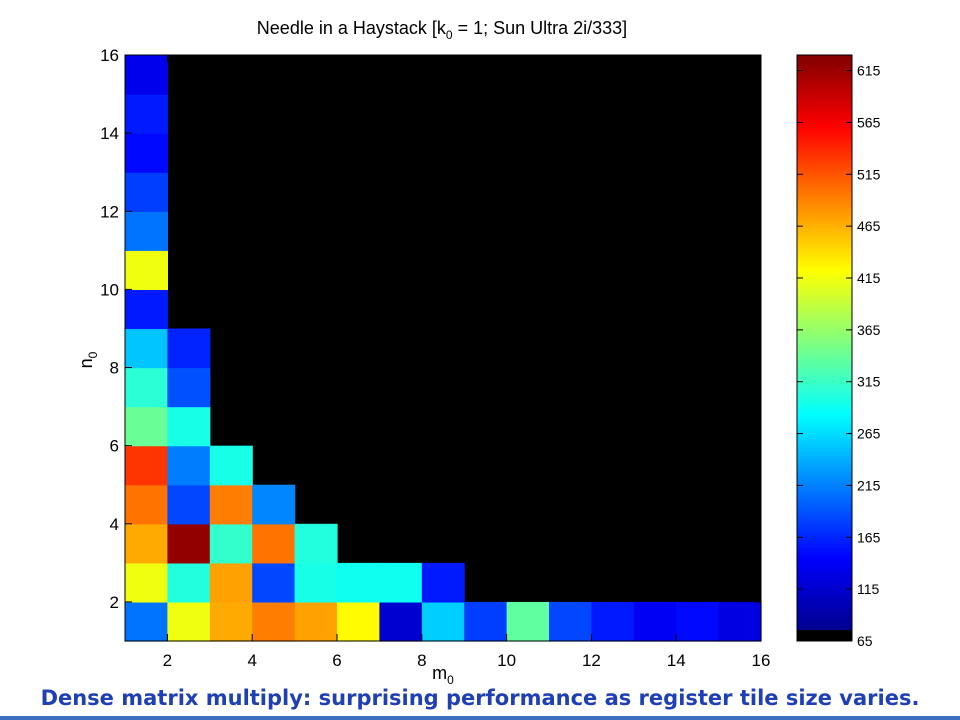 Image resolution: width=960 pixels, height=720 pixels. Describe the element at coordinates (109, 211) in the screenshot. I see `y-tick-label: 12` at that location.